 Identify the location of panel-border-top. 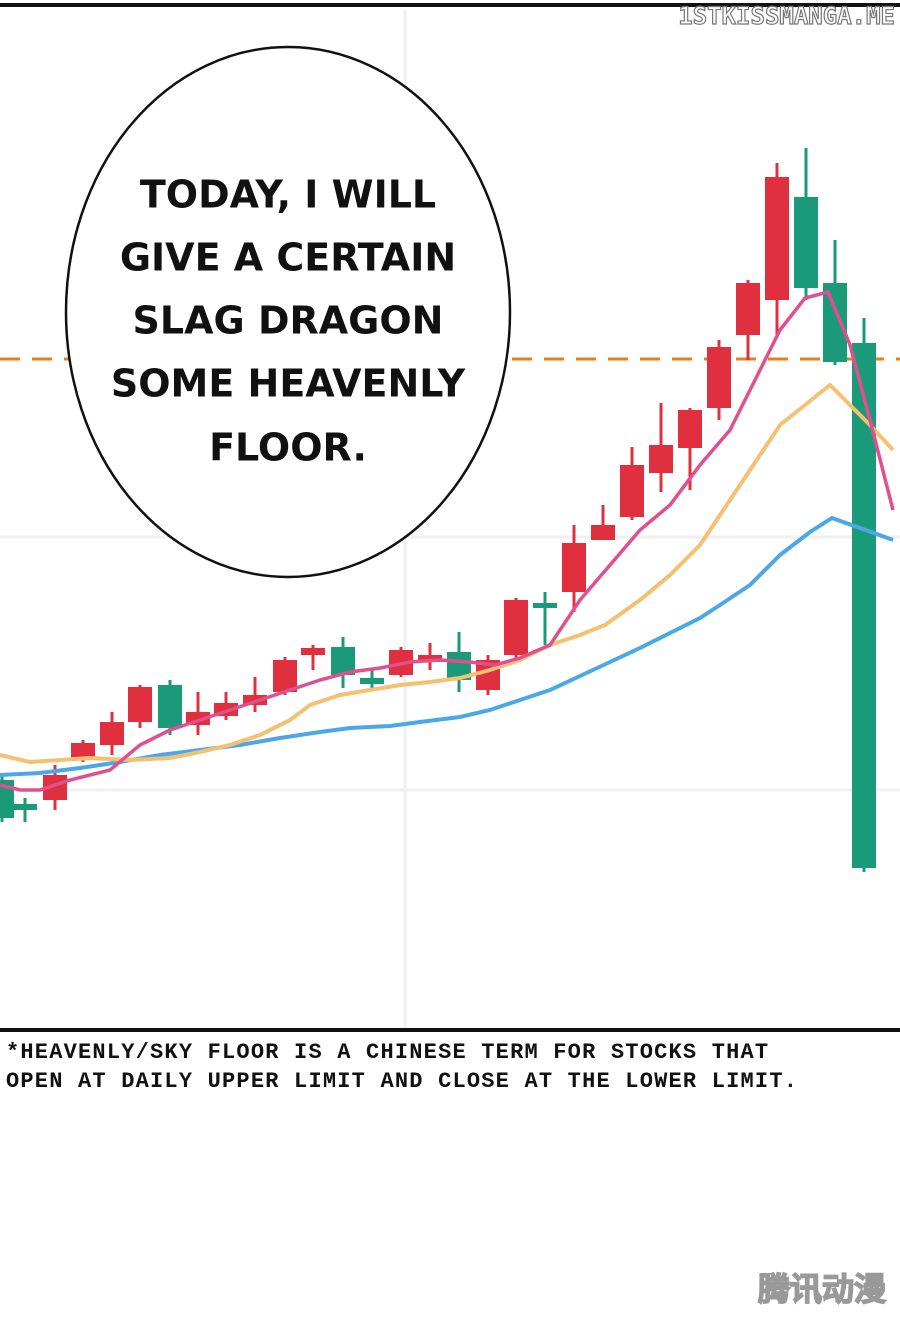
(450, 5).